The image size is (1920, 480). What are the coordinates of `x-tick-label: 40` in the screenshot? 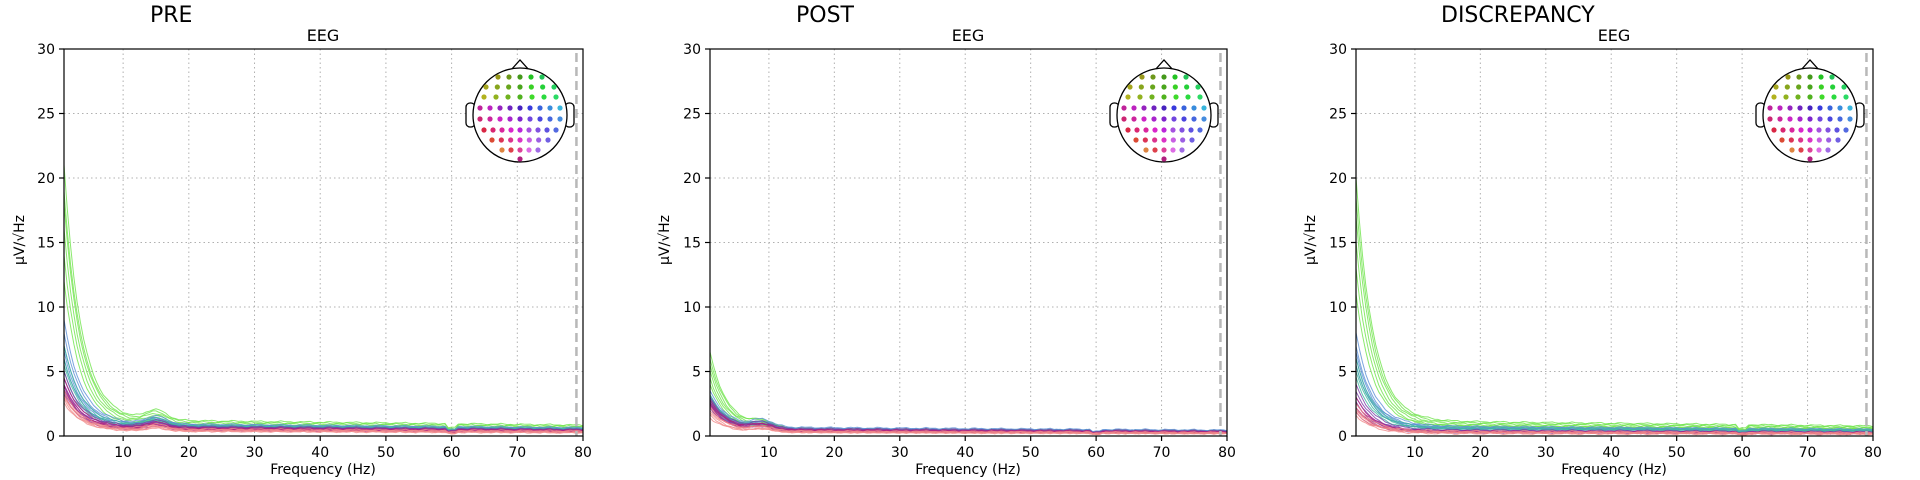 It's located at (965, 453).